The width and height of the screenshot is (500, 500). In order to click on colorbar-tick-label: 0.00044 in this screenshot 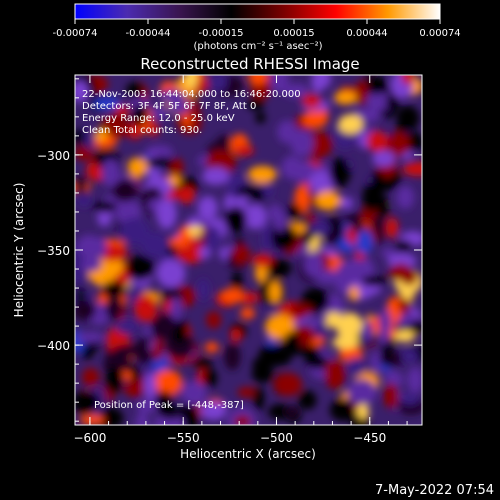, I will do `click(366, 33)`.